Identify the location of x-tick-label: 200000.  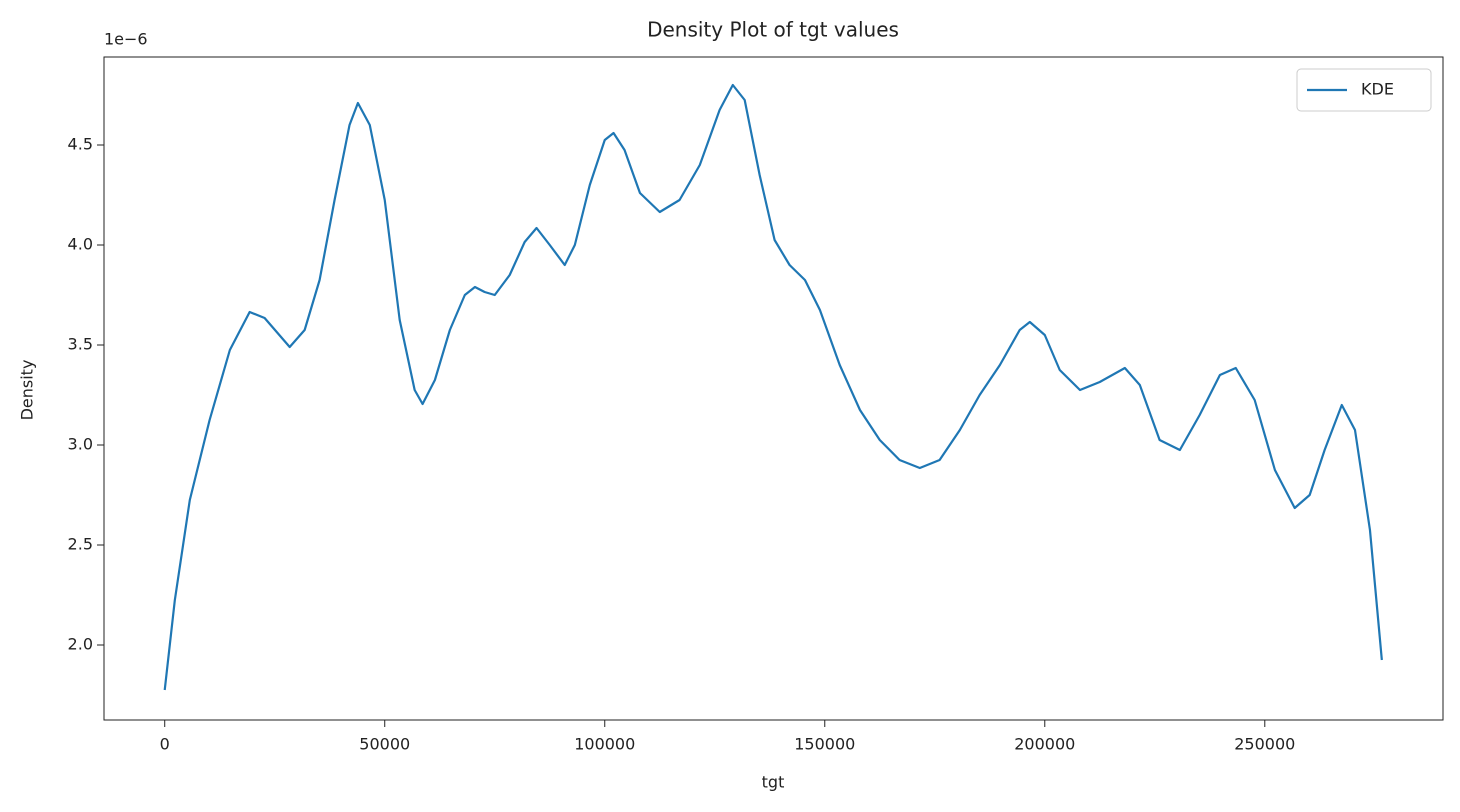
(1044, 744).